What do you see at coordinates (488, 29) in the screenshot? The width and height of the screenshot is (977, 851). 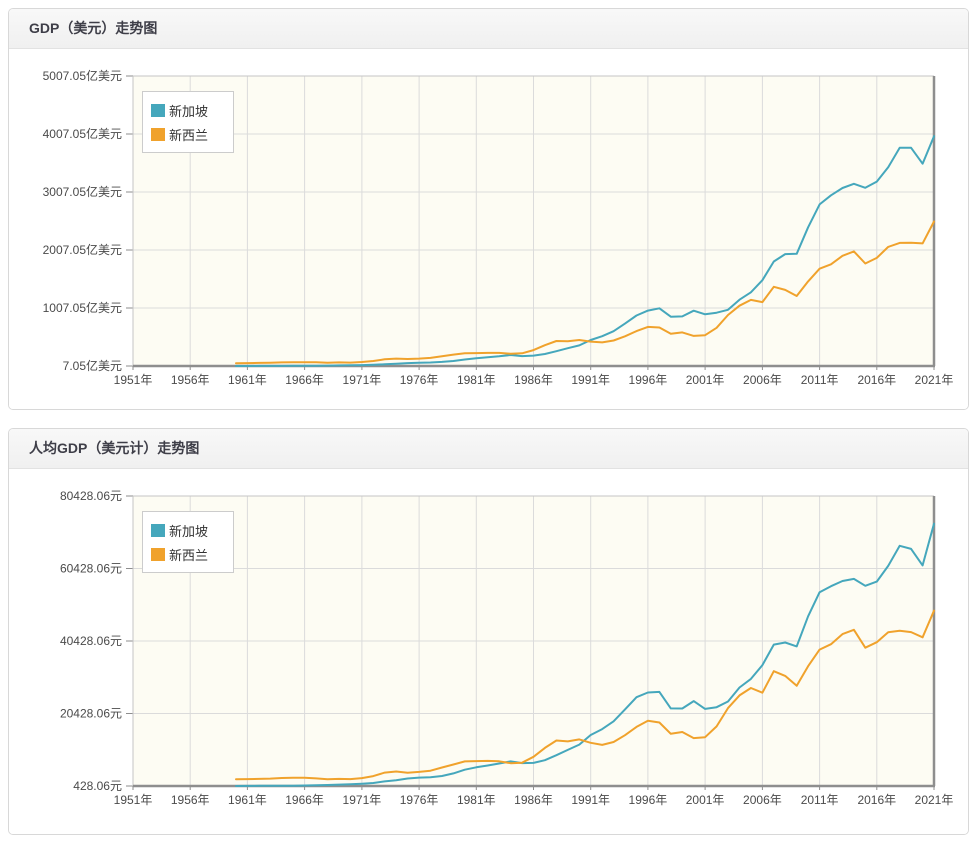 I see `gdp-card-header: GDP（美元）走势图` at bounding box center [488, 29].